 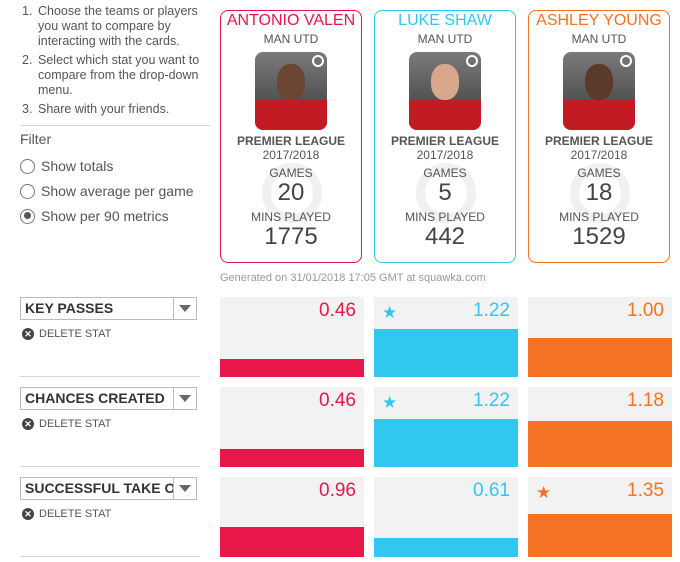 I want to click on stat-value: 1.35, so click(x=645, y=490).